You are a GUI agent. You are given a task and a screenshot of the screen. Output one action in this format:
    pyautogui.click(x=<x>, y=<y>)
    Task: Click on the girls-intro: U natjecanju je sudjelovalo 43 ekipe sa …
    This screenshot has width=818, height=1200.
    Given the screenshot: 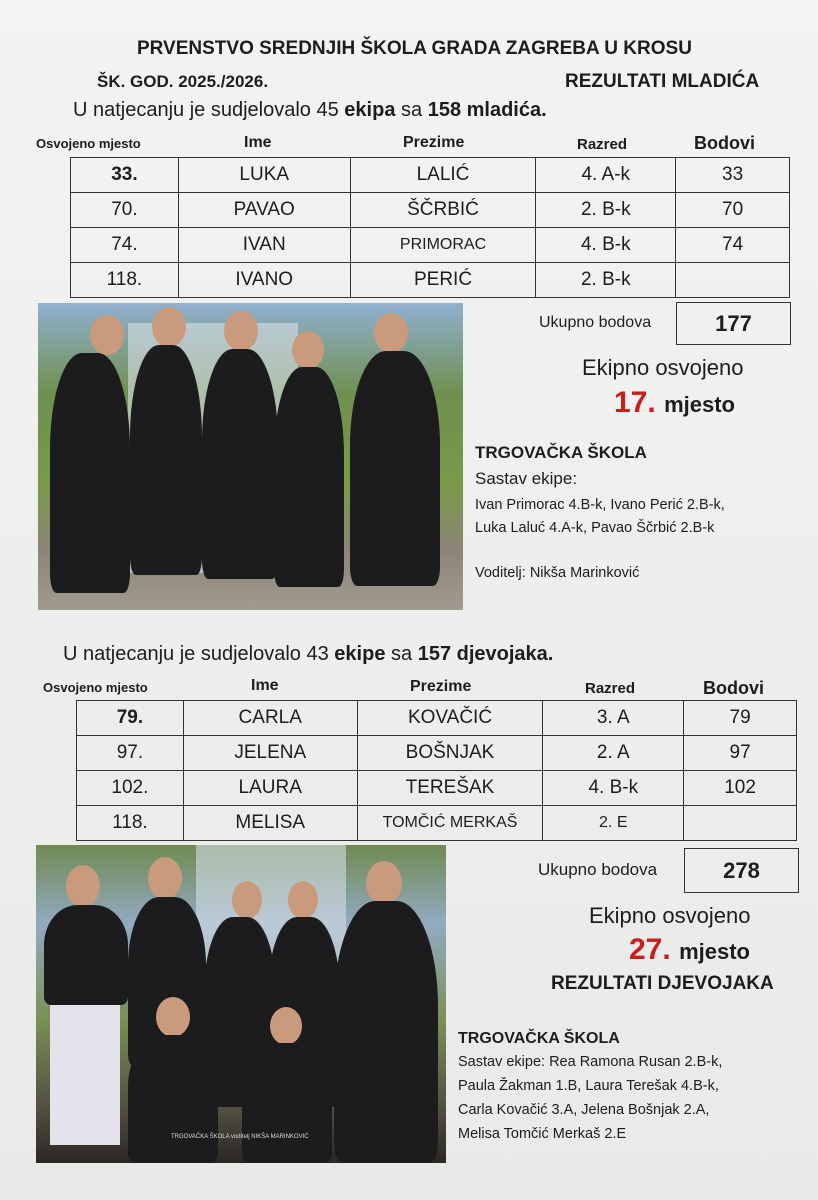 What is the action you would take?
    pyautogui.click(x=308, y=654)
    